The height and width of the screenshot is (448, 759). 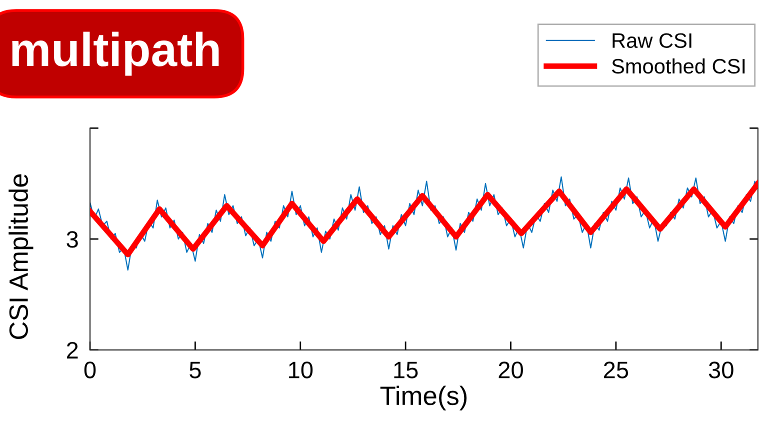 I want to click on y-tick-label: 2, so click(x=72, y=350).